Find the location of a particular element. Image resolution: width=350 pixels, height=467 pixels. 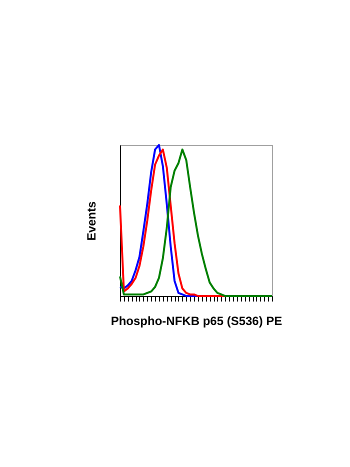

x-axis-title: Phospho-NFKB p65 (S536) PE is located at coordinates (196, 321).